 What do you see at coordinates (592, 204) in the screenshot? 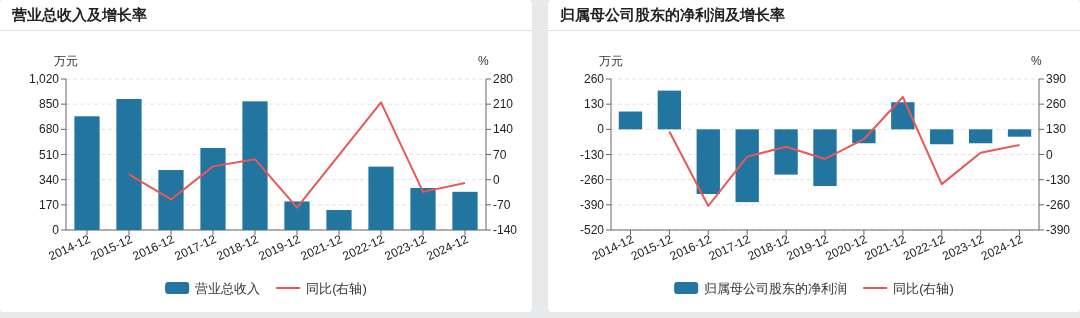
I see `y-tick-label: -390` at bounding box center [592, 204].